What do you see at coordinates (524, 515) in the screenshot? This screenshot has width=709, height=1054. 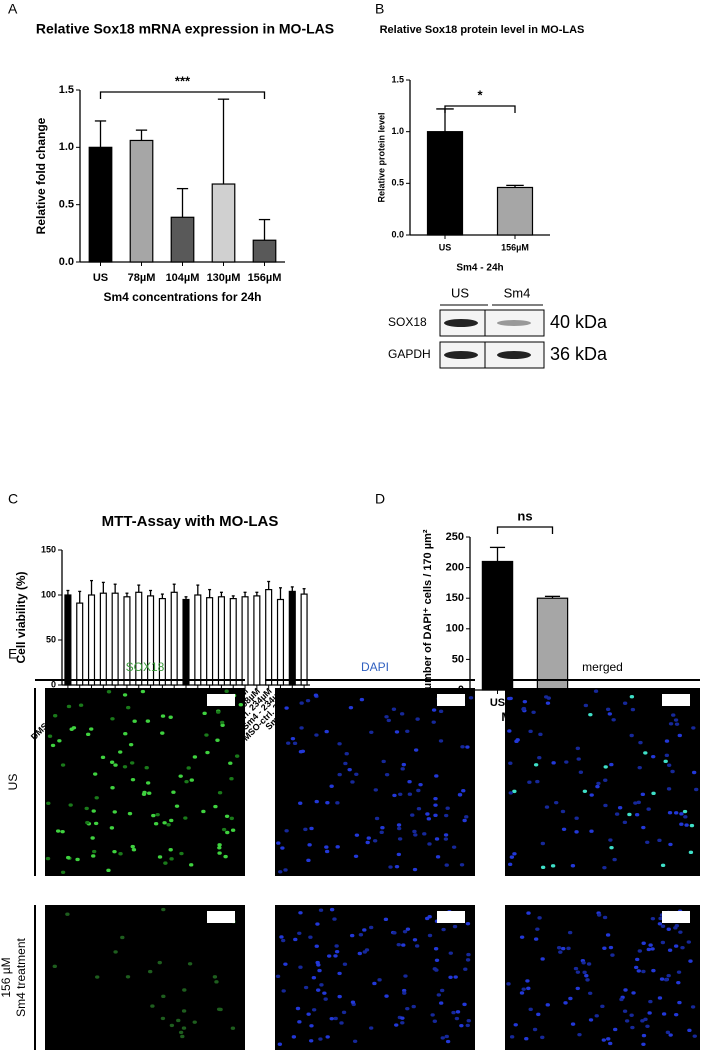 I see `significance-label: ns` at bounding box center [524, 515].